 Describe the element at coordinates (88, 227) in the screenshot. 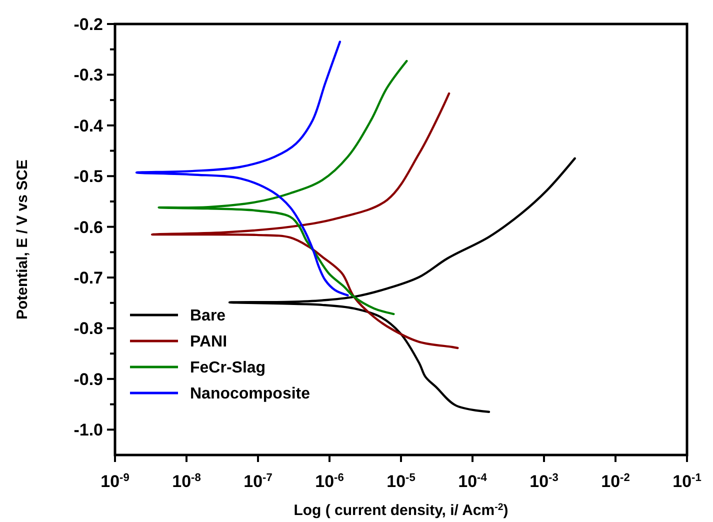

I see `y-tick-label: -0.6` at that location.